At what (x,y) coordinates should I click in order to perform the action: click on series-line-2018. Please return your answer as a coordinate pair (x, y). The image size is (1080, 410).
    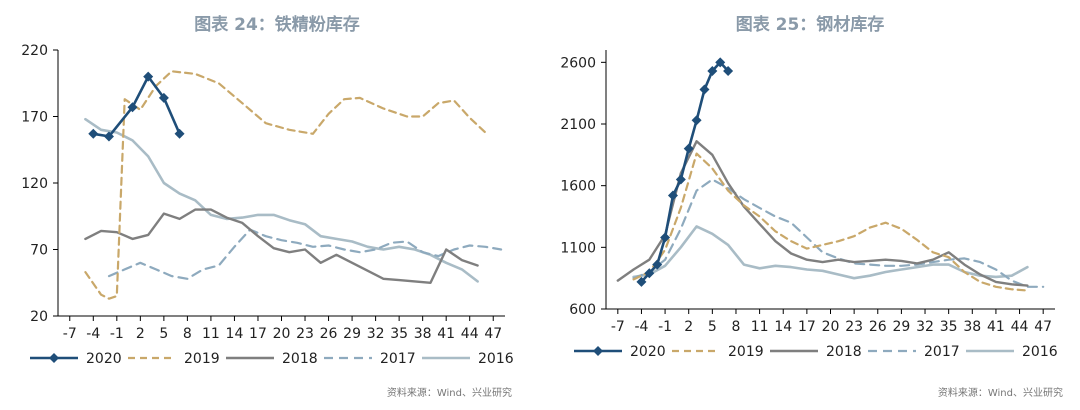
    Looking at the image, I should click on (281, 246).